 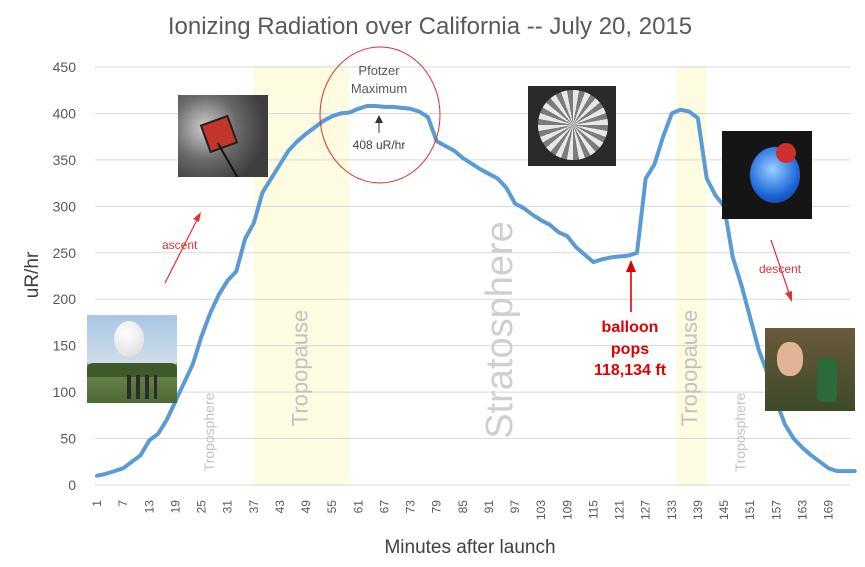 I want to click on x-tick-109: 109, so click(x=567, y=510).